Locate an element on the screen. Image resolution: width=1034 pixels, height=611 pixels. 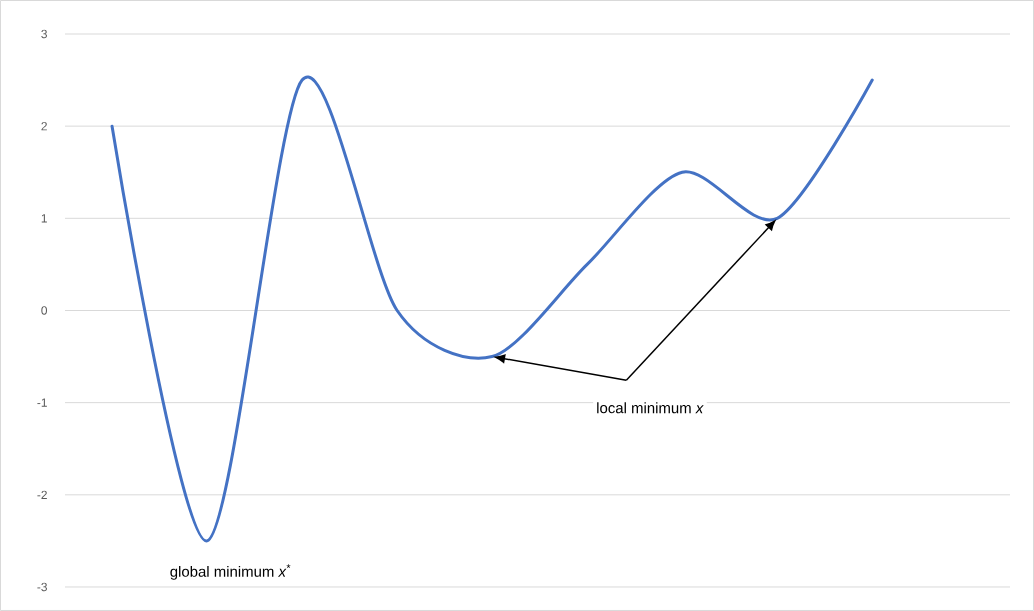
y-tick-label: 0 is located at coordinates (44, 310).